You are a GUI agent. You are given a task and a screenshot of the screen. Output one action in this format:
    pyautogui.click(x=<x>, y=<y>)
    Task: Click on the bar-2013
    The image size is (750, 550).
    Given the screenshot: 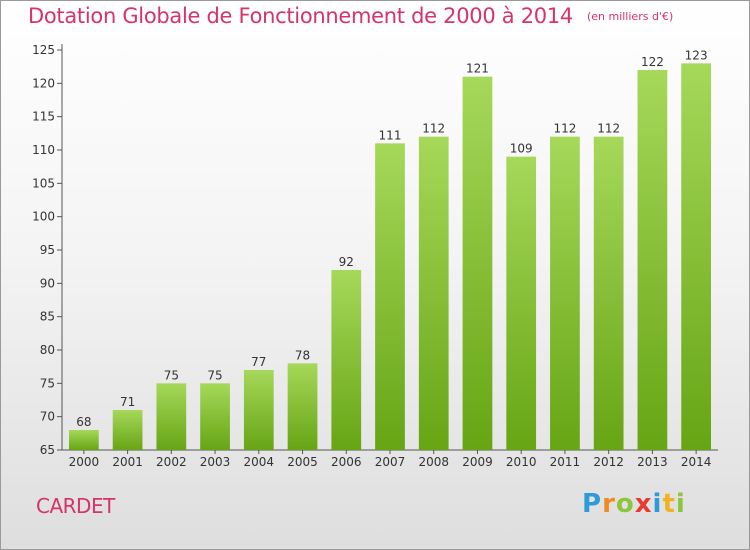 What is the action you would take?
    pyautogui.click(x=652, y=260)
    